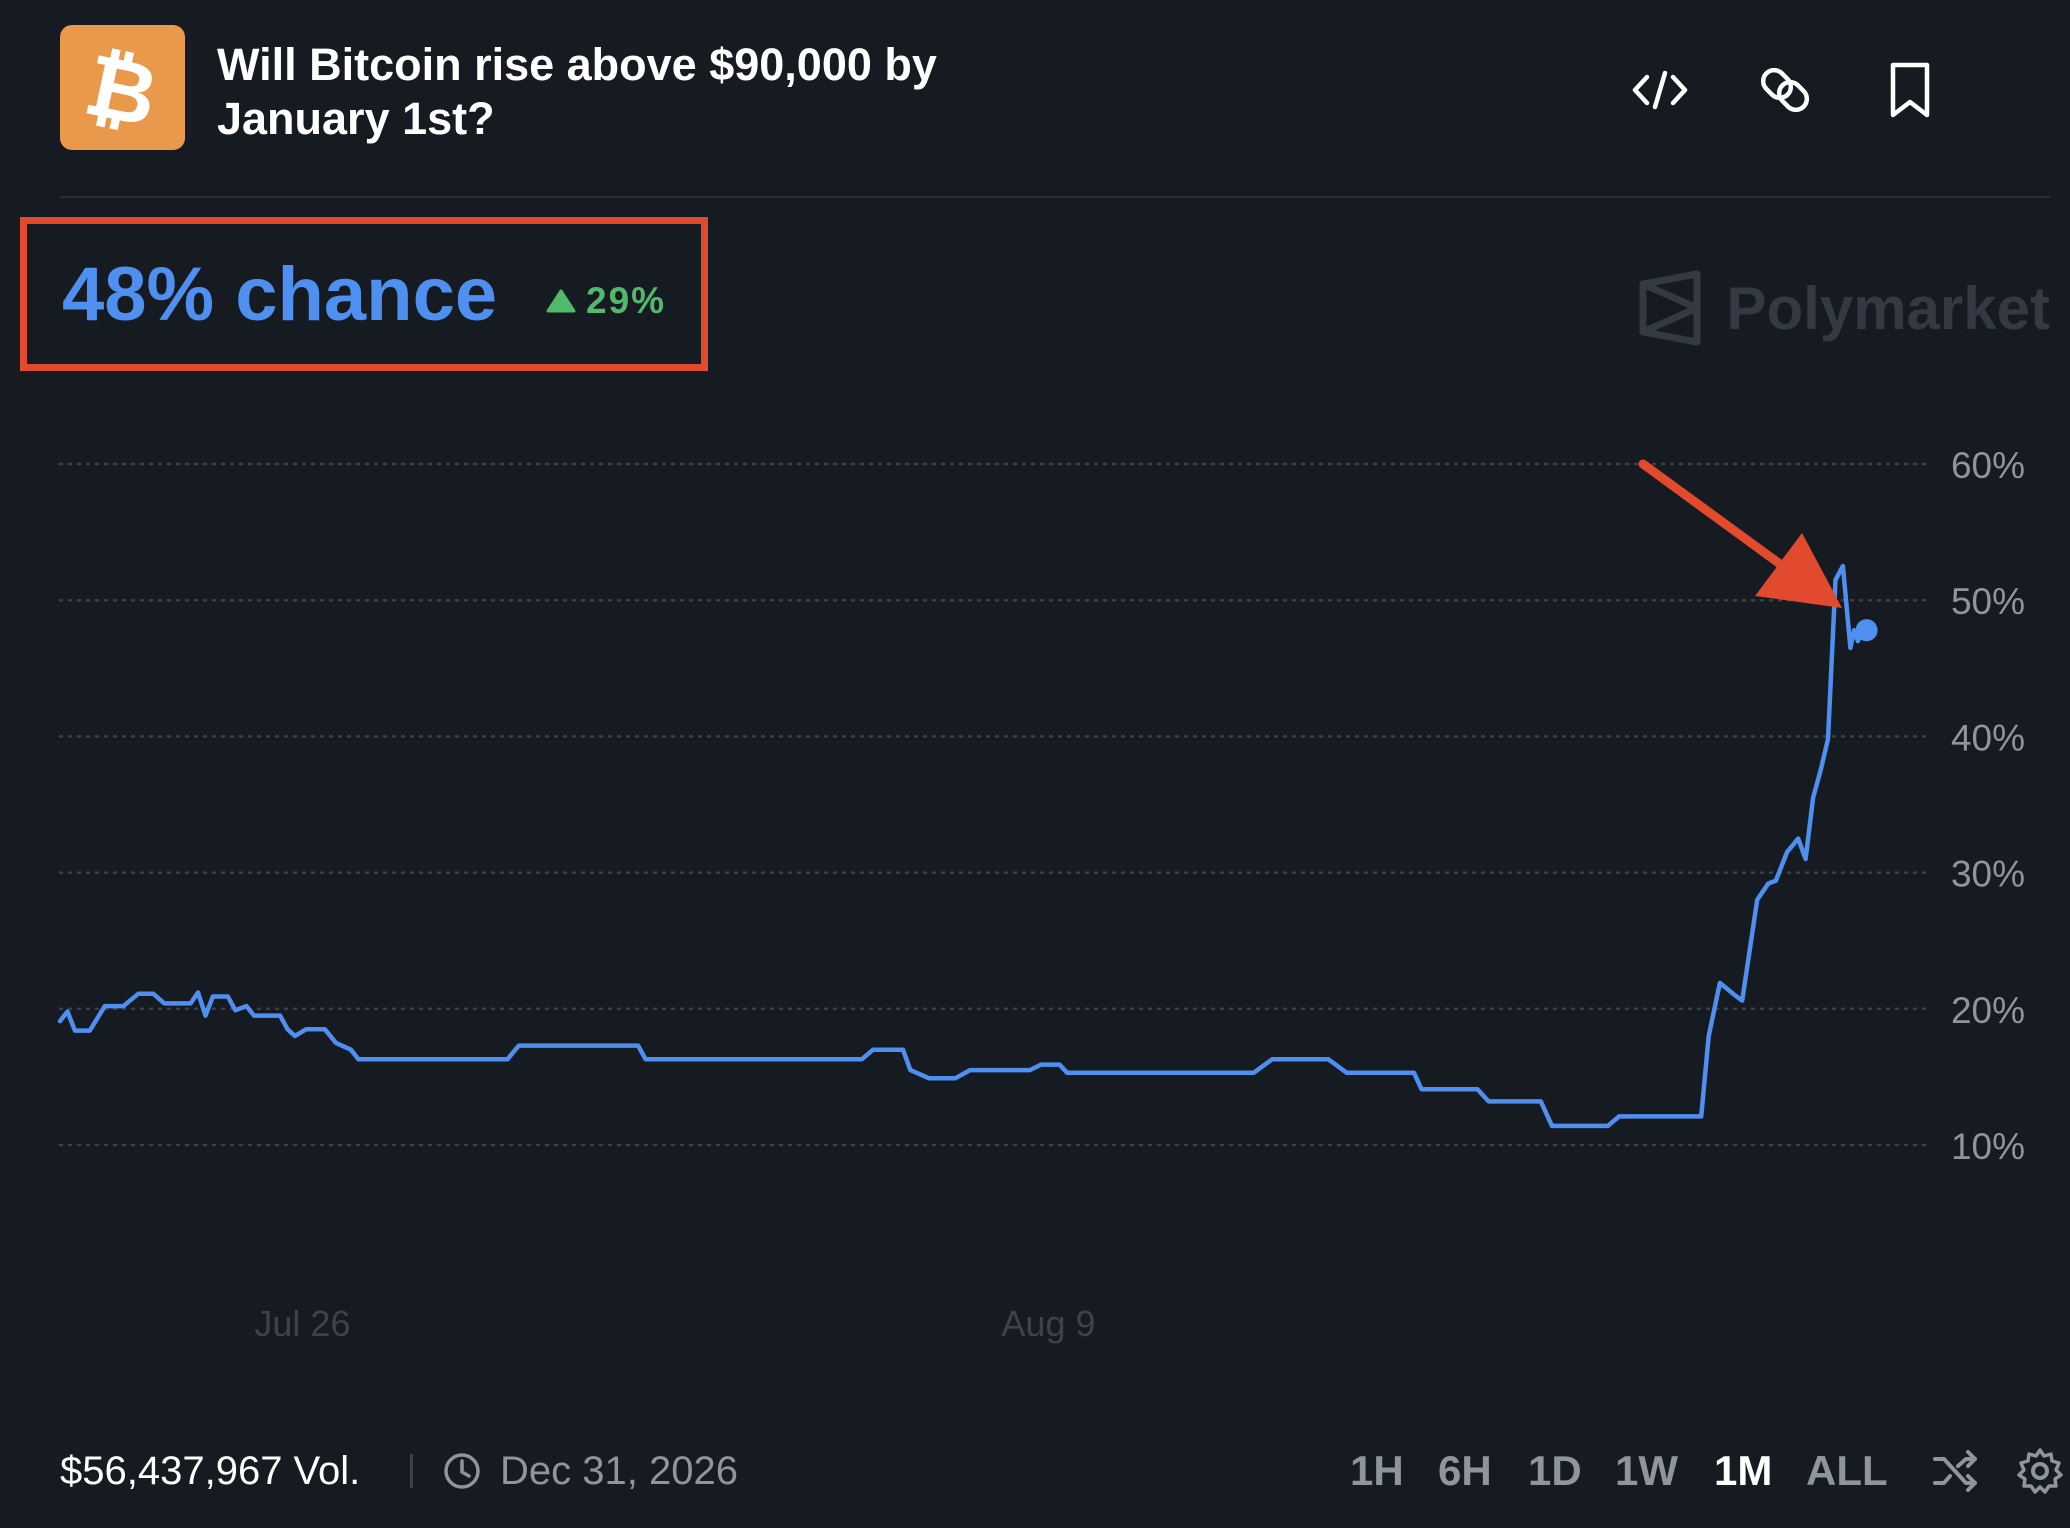  What do you see at coordinates (411, 1471) in the screenshot?
I see `footer-separator` at bounding box center [411, 1471].